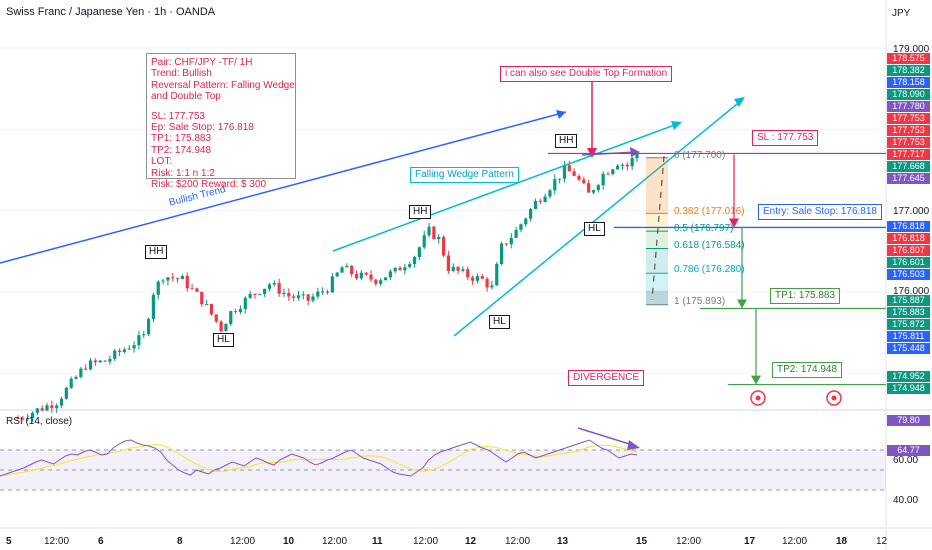 The image size is (932, 550). Describe the element at coordinates (742, 304) in the screenshot. I see `tp1-arrowhead` at that location.